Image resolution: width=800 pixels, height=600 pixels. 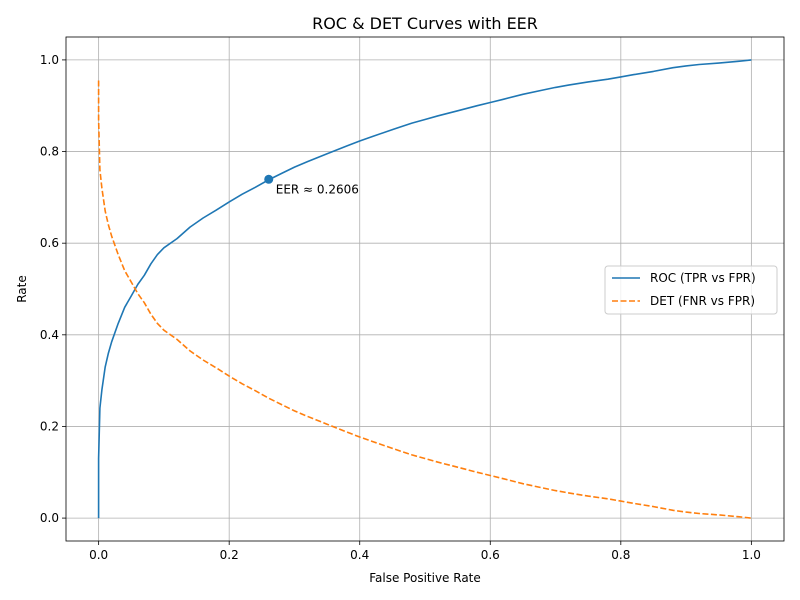 I want to click on x-tick-label: 0.4, so click(x=359, y=555).